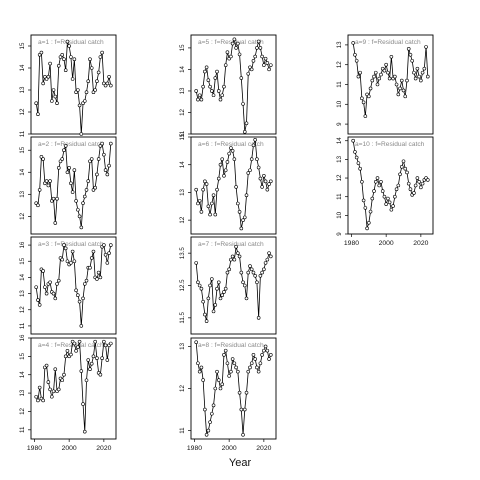  What do you see at coordinates (182, 68) in the screenshot?
I see `y-tick-label: 14` at bounding box center [182, 68].